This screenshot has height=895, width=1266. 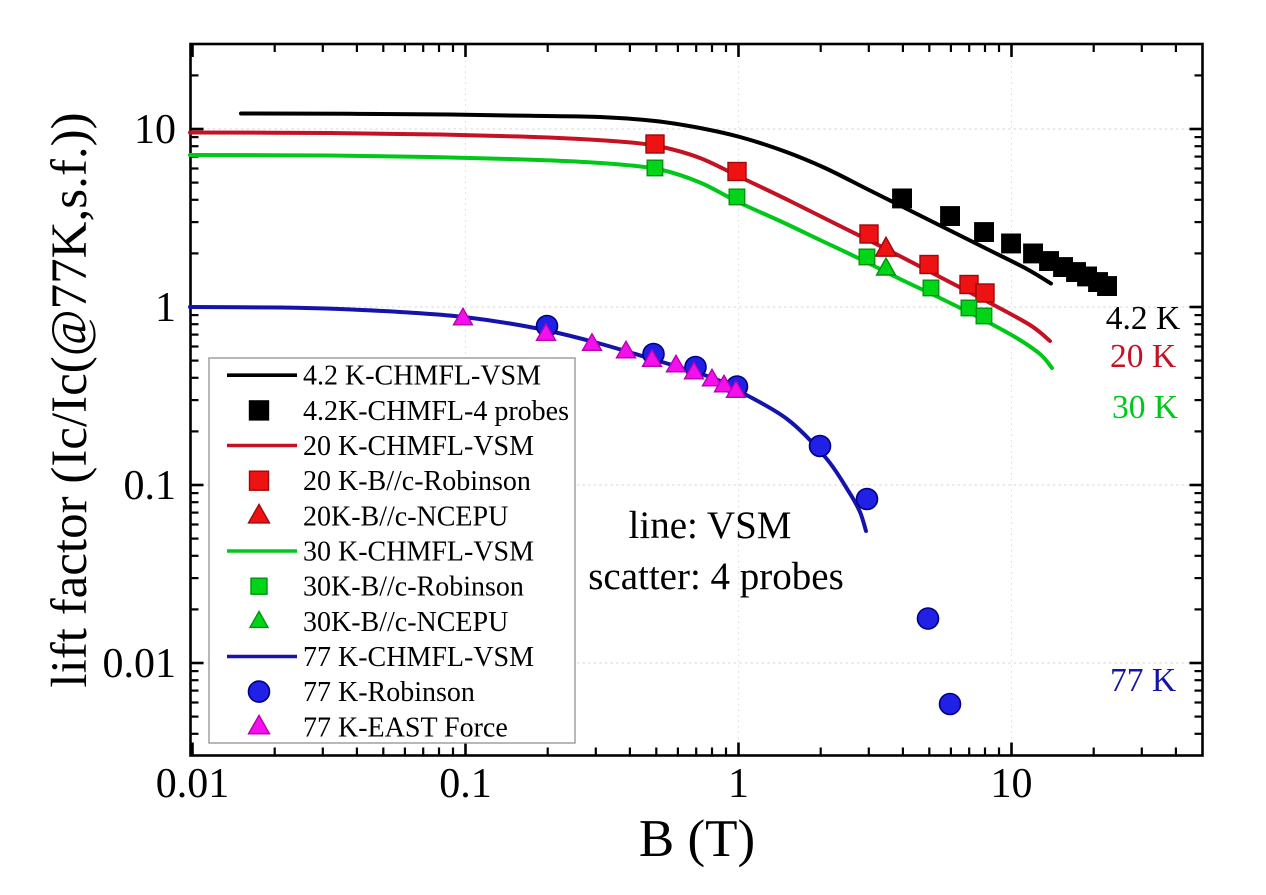 I want to click on svg-text: 30 K-CHMFL-VSM, so click(x=418, y=552).